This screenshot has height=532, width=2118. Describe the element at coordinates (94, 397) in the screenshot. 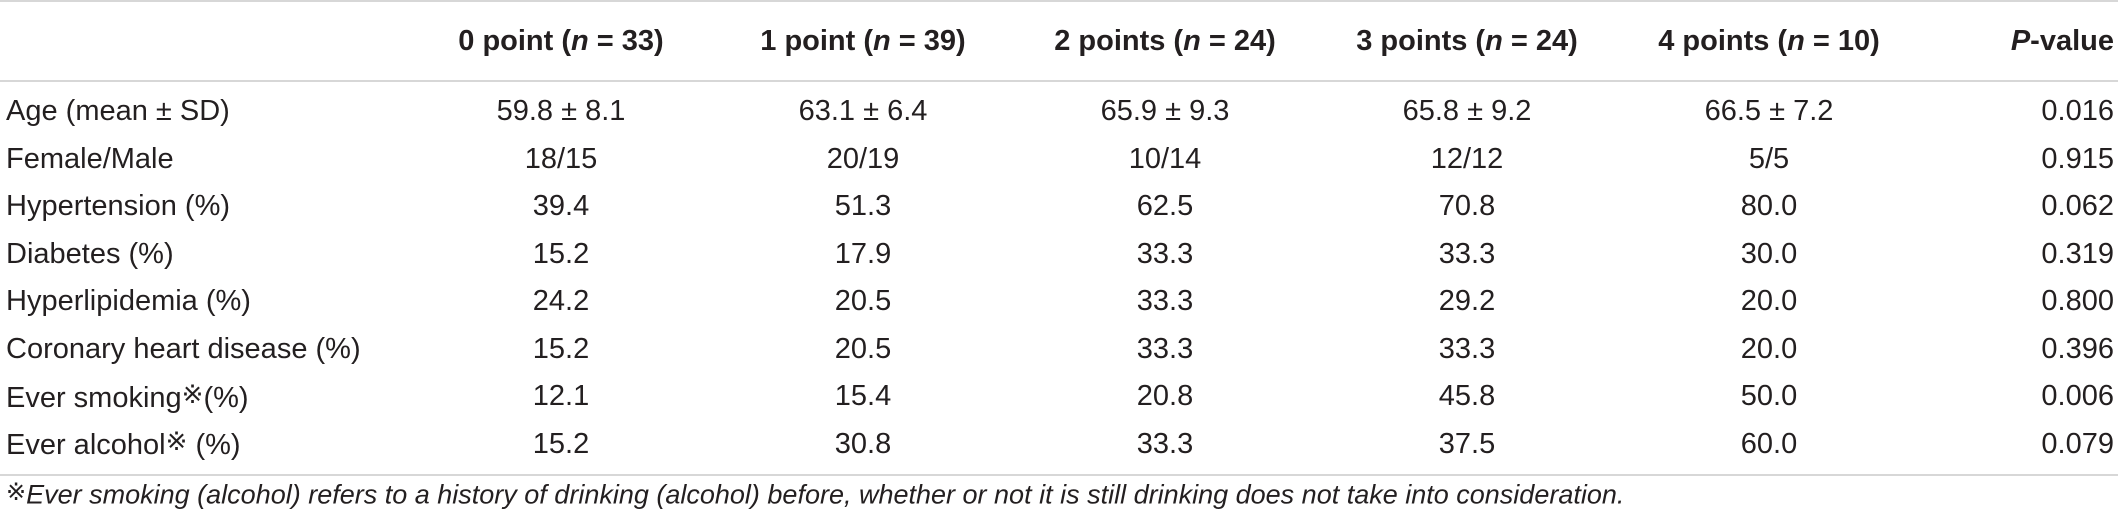

I see `row-label-text: Ever smoking` at that location.